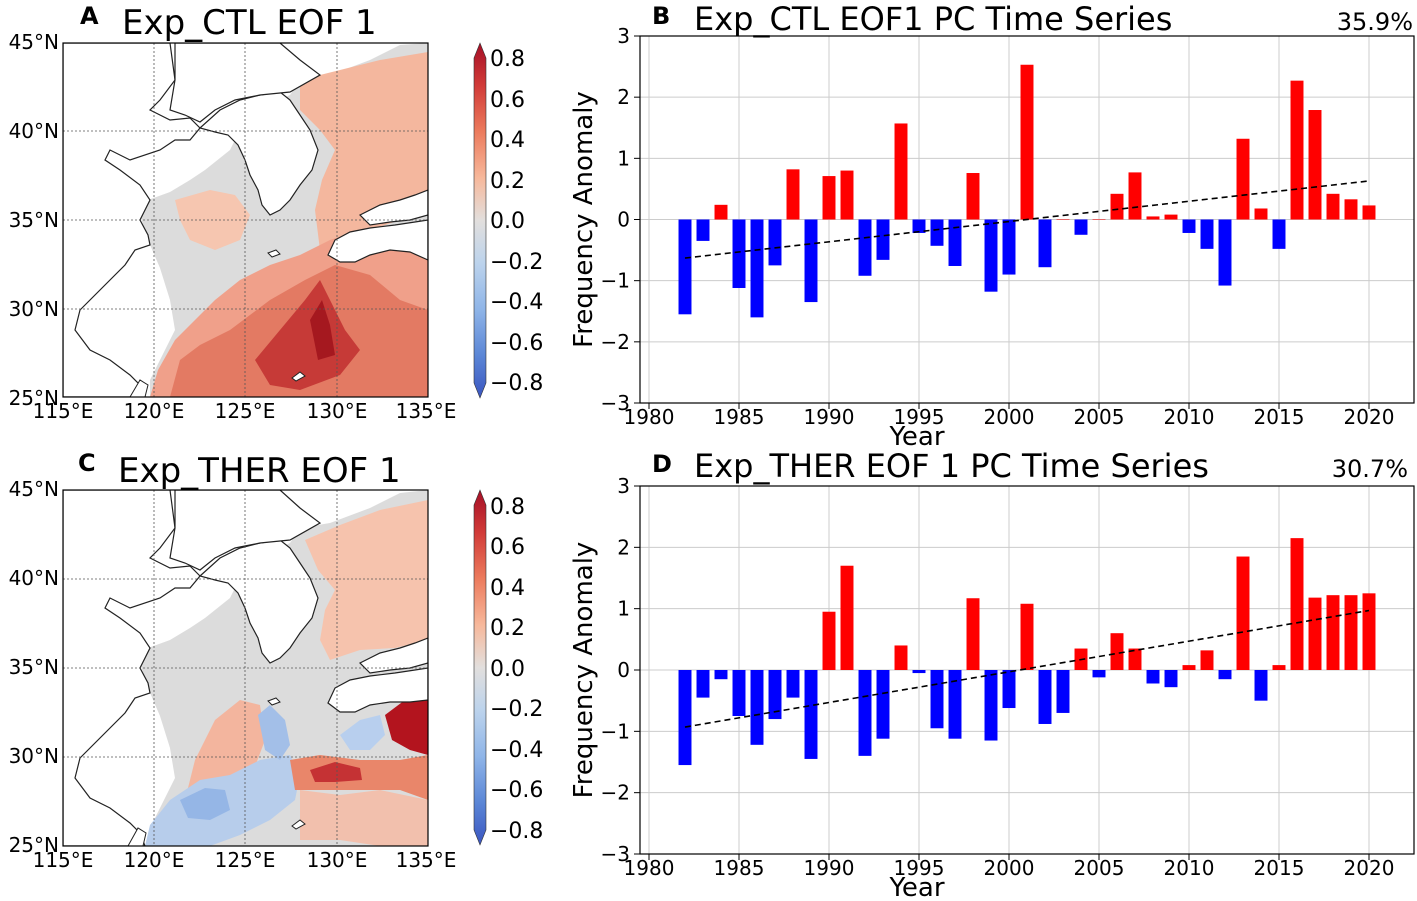  I want to click on bar-1982, so click(685, 718).